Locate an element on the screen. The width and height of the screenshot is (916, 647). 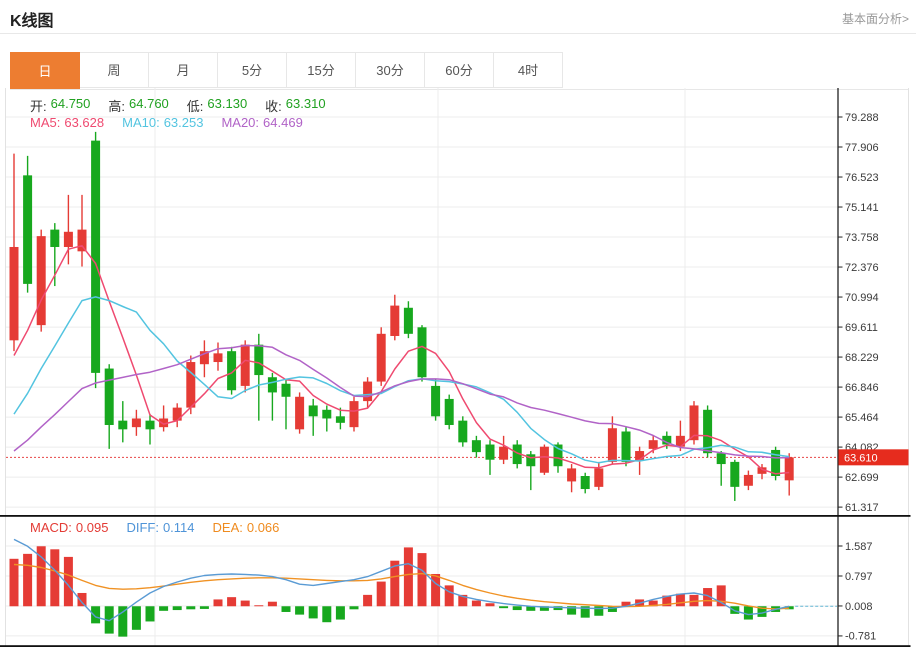
axis-tick-label: 73.758 is located at coordinates (862, 238).